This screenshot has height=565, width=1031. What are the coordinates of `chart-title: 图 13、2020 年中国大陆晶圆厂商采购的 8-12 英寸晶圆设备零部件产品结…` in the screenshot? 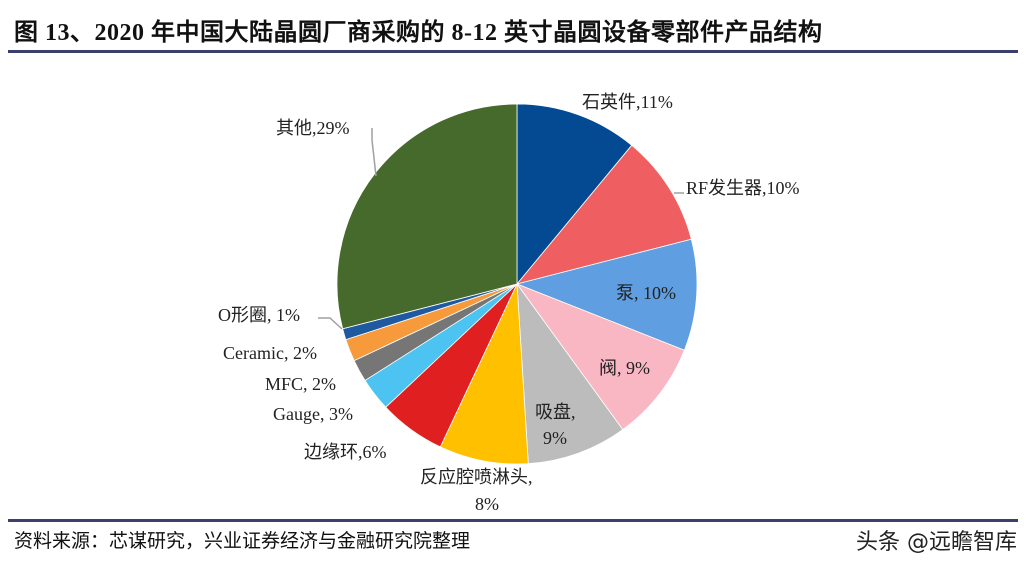 It's located at (418, 33).